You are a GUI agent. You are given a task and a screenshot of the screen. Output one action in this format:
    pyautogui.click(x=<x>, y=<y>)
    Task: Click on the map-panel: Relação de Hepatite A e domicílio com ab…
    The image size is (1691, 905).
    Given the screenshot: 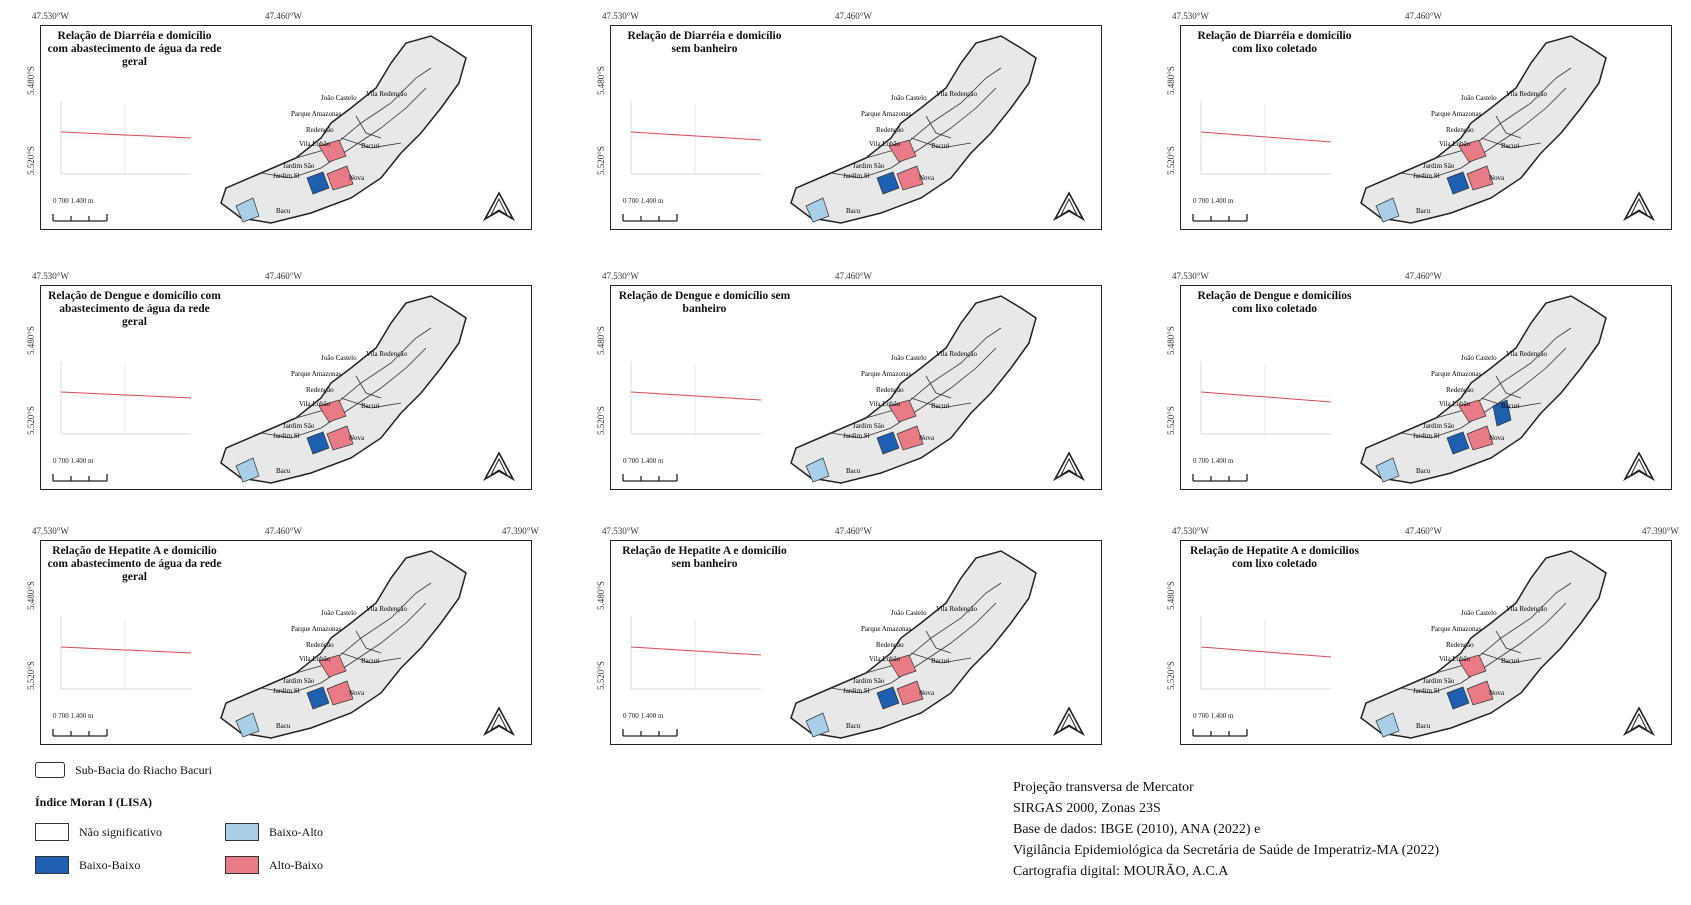 What is the action you would take?
    pyautogui.click(x=286, y=642)
    